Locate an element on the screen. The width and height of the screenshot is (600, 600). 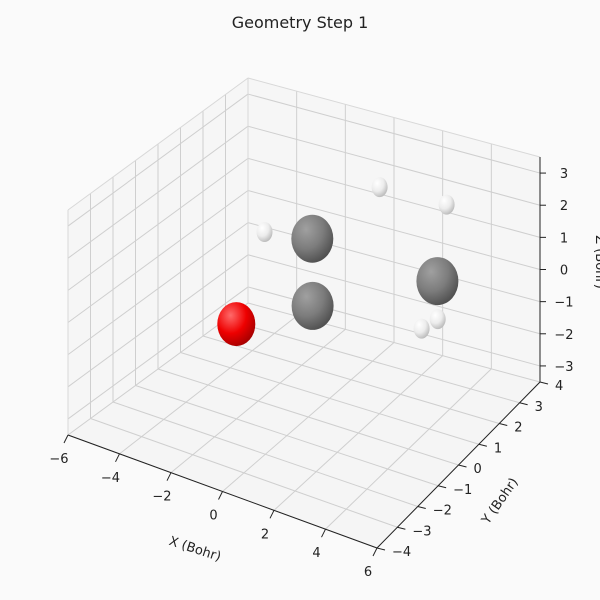
y-tick-label: 0 is located at coordinates (478, 469).